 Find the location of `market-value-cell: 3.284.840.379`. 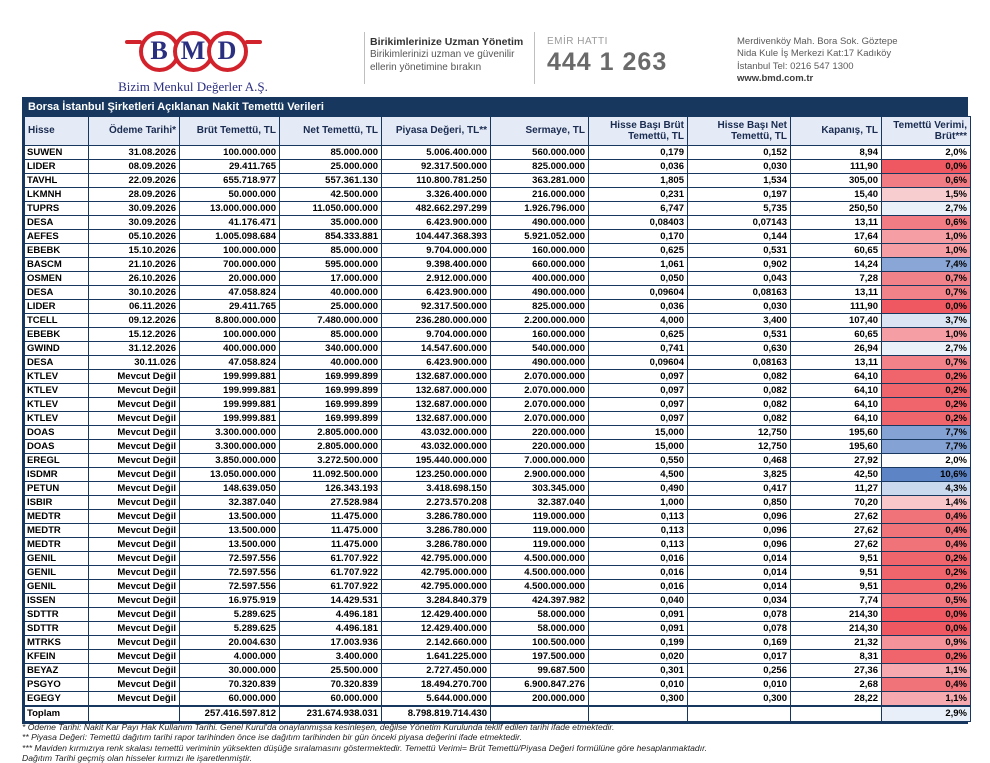

market-value-cell: 3.284.840.379 is located at coordinates (436, 601).